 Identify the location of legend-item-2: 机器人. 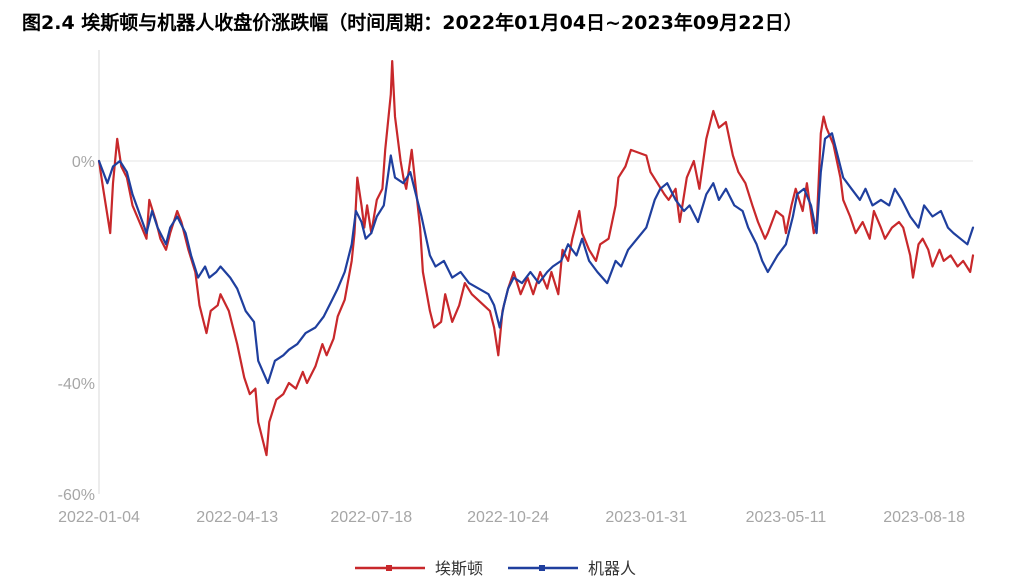
(572, 568).